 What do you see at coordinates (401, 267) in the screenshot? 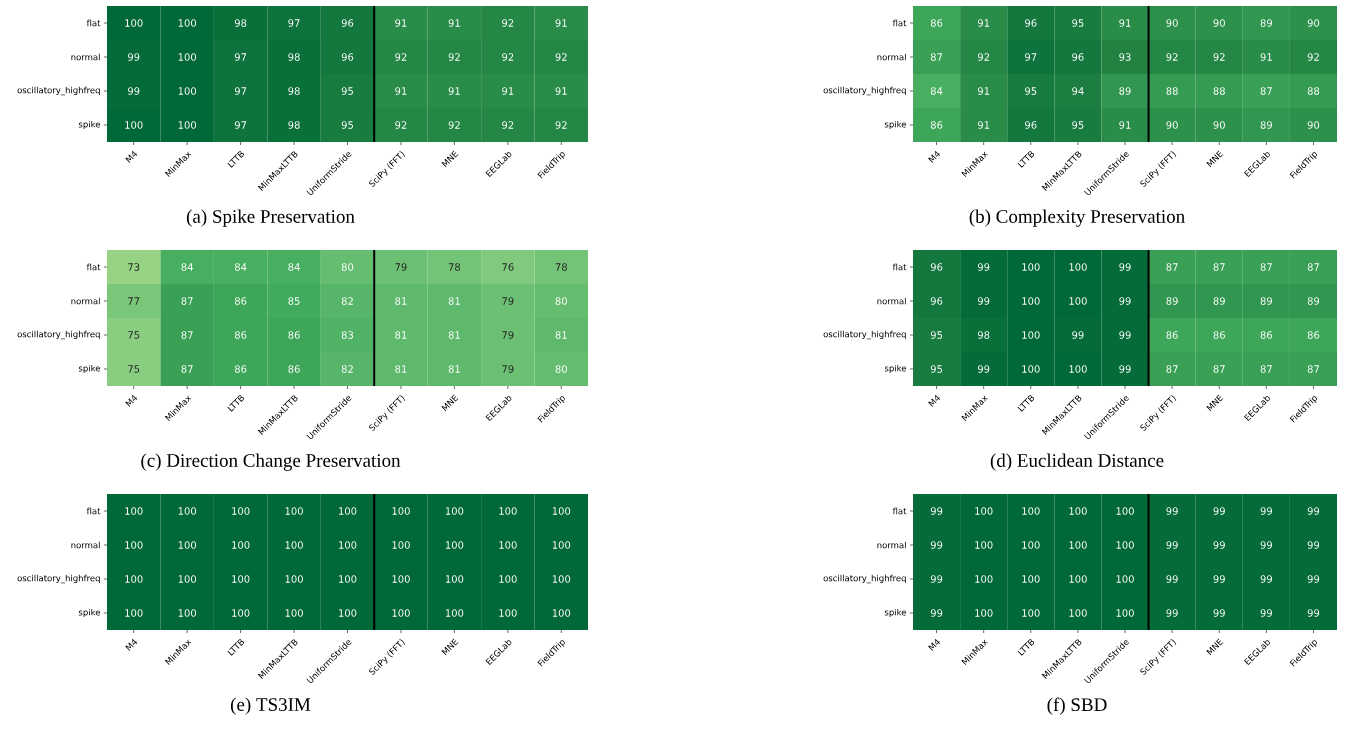
I see `data-label: 79` at bounding box center [401, 267].